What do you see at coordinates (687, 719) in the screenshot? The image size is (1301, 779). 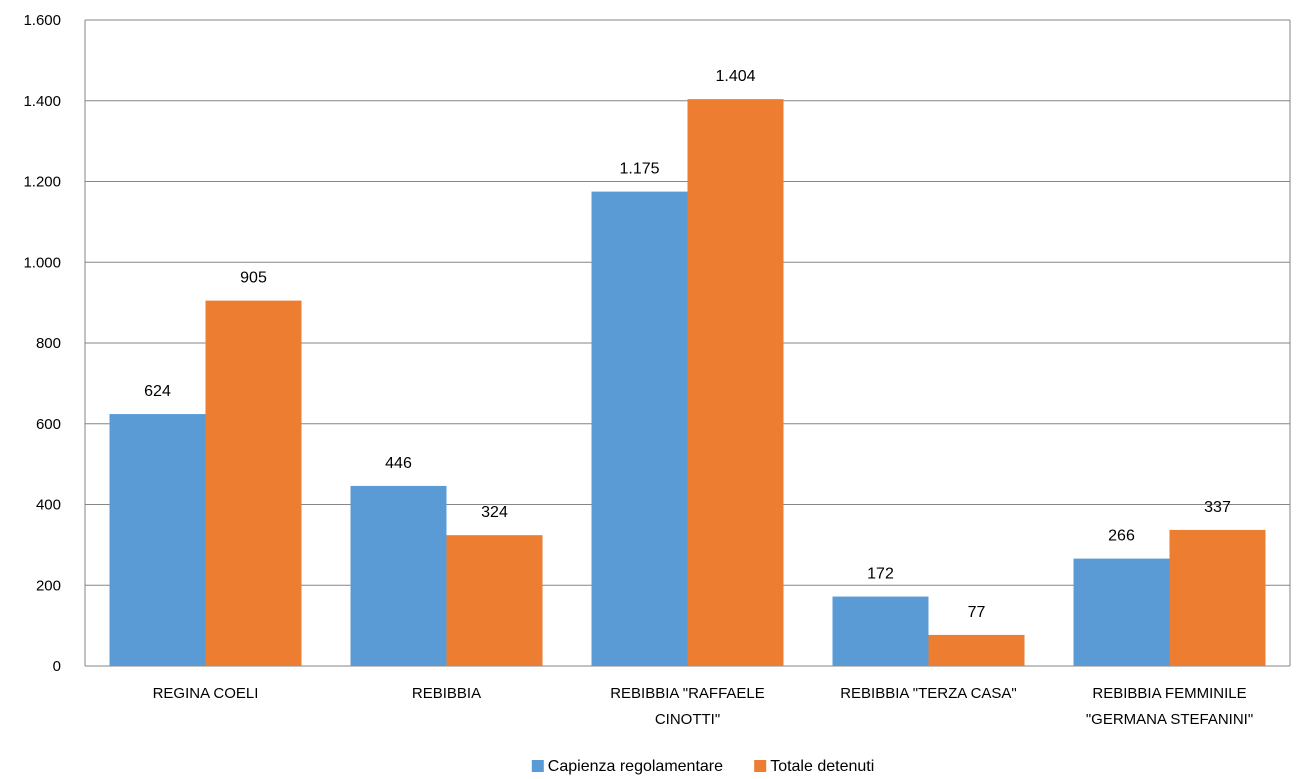 I see `x-category-label: CINOTTI"` at bounding box center [687, 719].